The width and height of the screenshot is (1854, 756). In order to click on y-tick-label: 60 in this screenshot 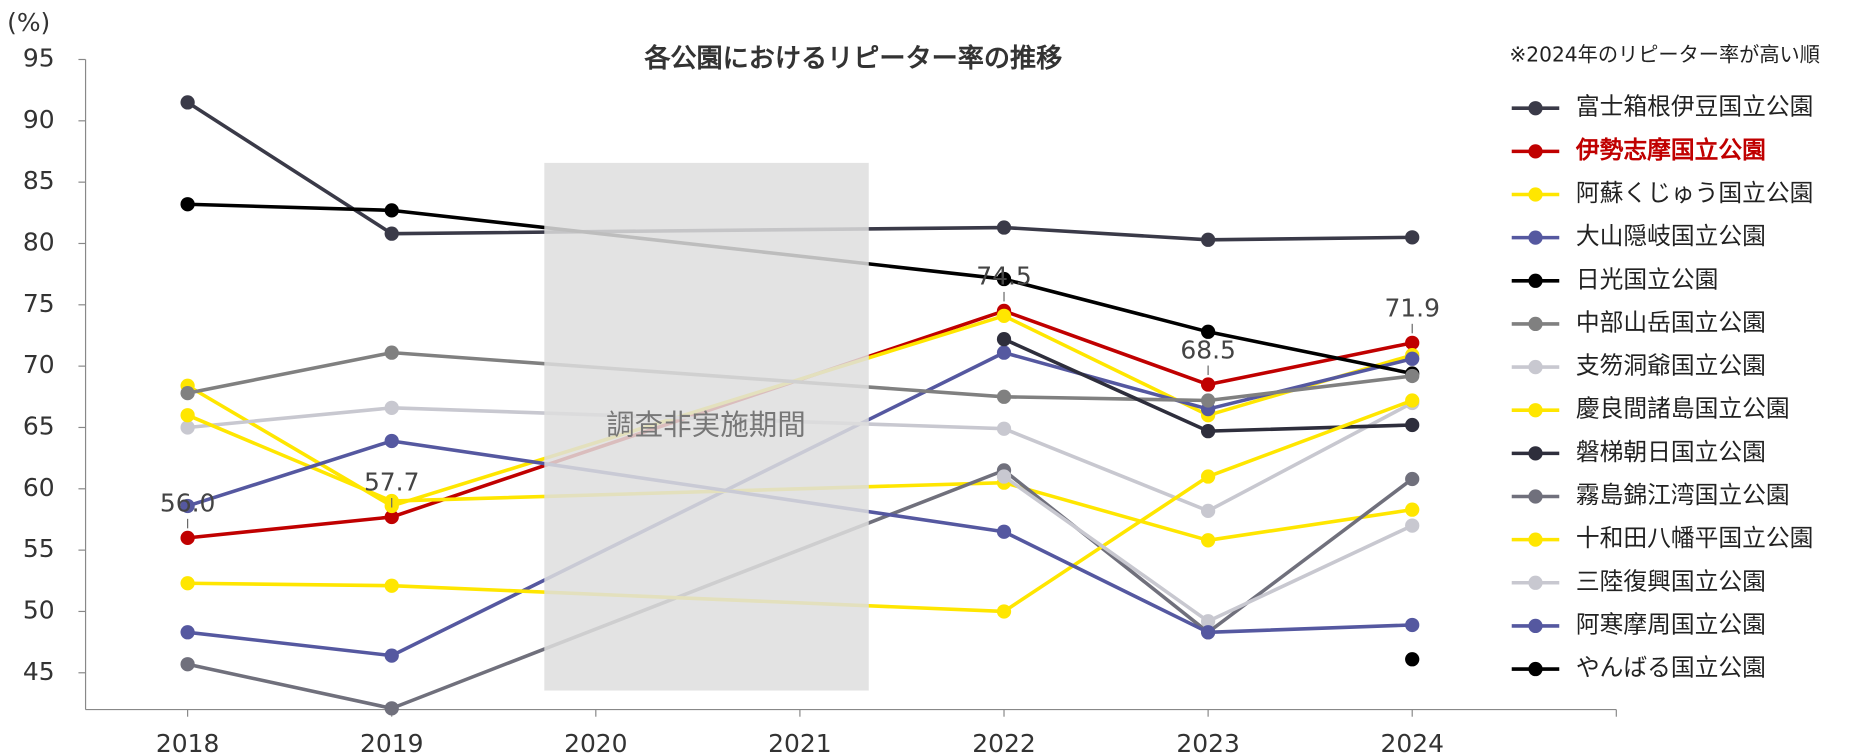, I will do `click(39, 487)`.